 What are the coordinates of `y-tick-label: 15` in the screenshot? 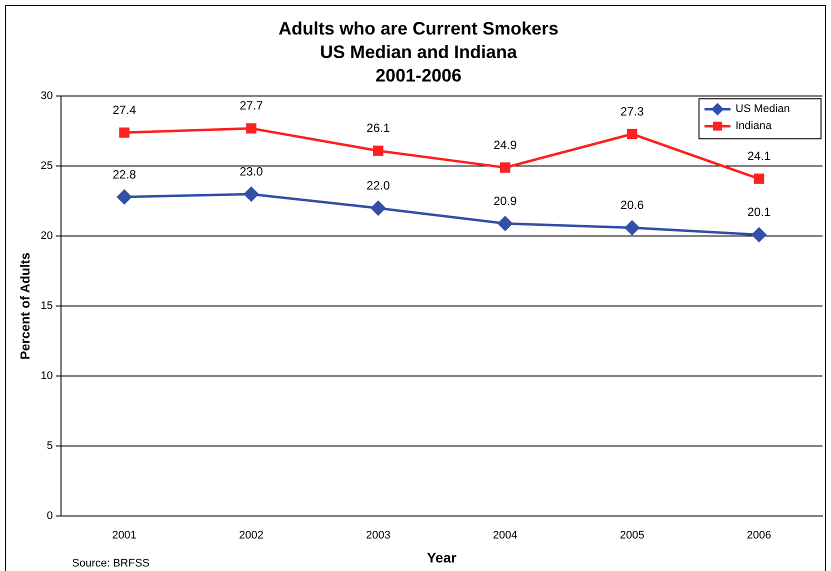 It's located at (46, 306).